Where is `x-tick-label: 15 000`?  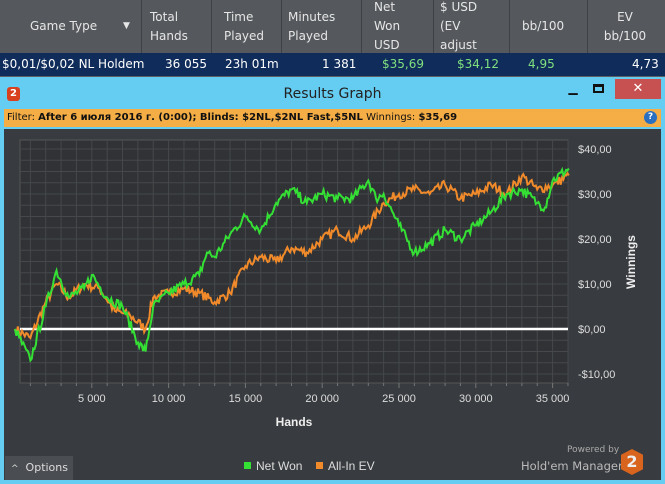 x-tick-label: 15 000 is located at coordinates (246, 399).